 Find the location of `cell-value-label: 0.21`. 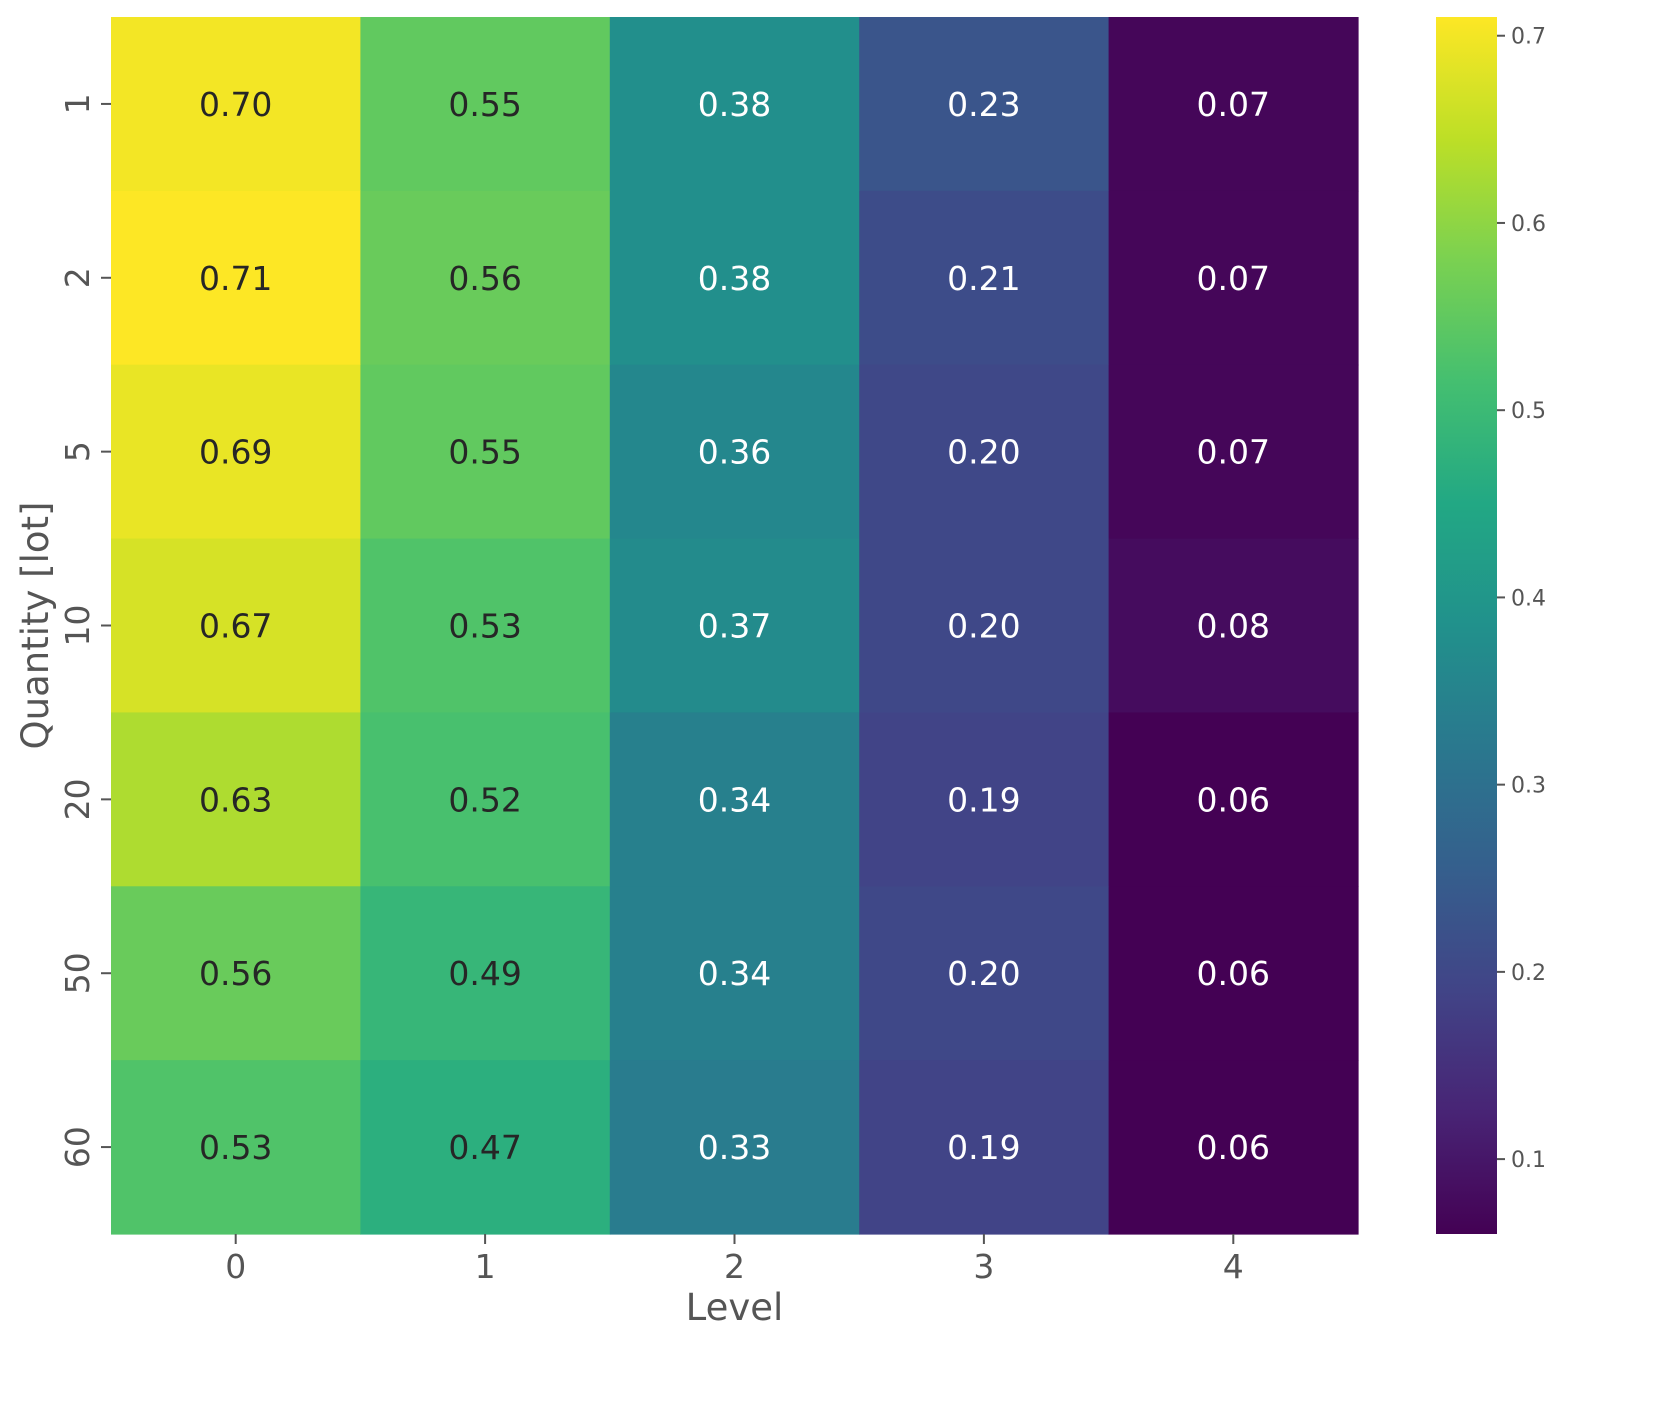

cell-value-label: 0.21 is located at coordinates (983, 278).